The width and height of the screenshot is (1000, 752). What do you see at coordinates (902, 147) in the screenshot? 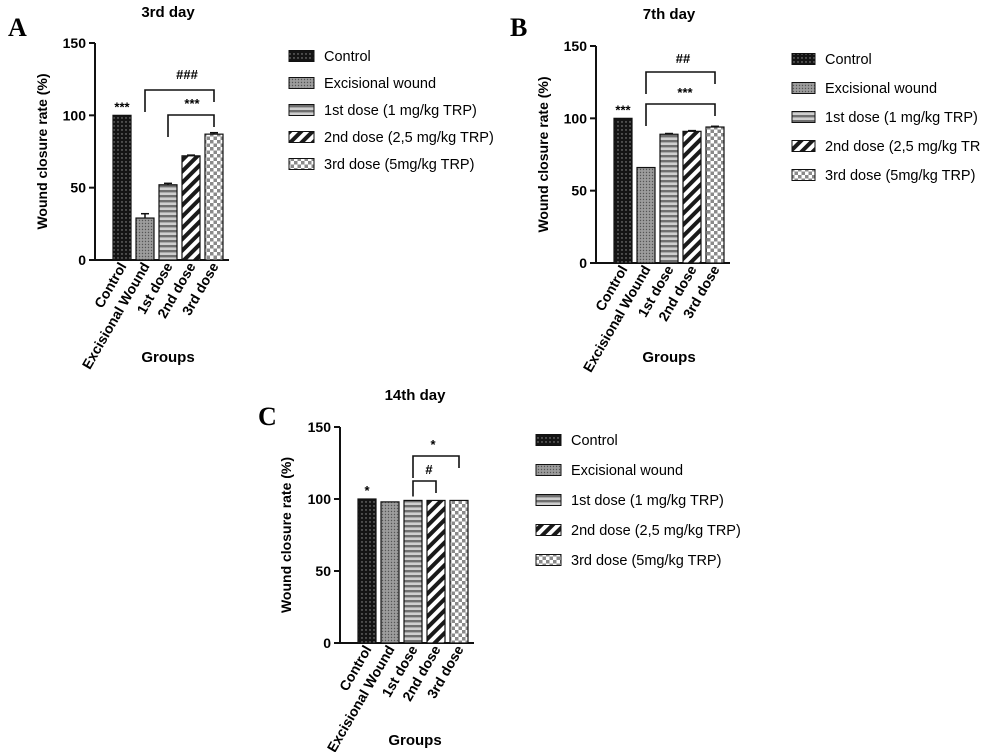
I see `legend-entry: 2nd dose (2,5 mg/kg TR` at bounding box center [902, 147].